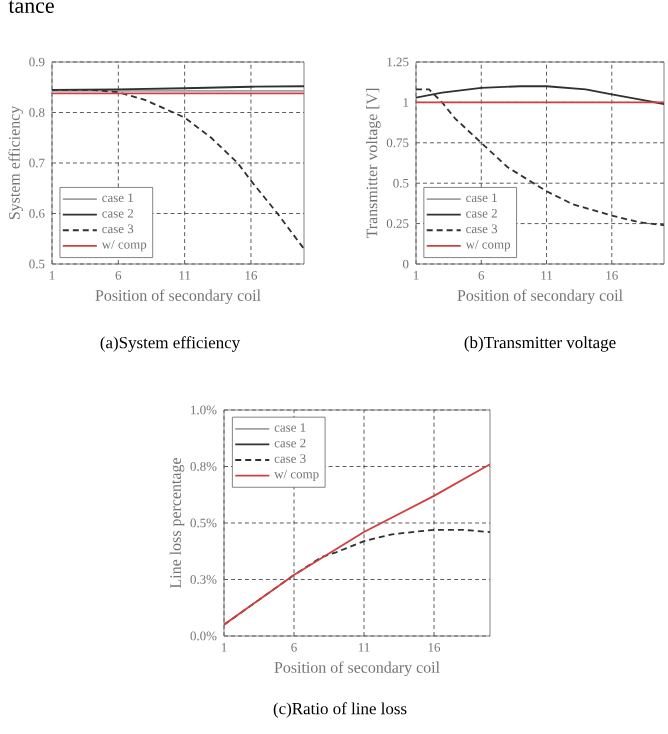 This screenshot has width=668, height=734. What do you see at coordinates (340, 710) in the screenshot?
I see `text: (c)Ratio of line loss` at bounding box center [340, 710].